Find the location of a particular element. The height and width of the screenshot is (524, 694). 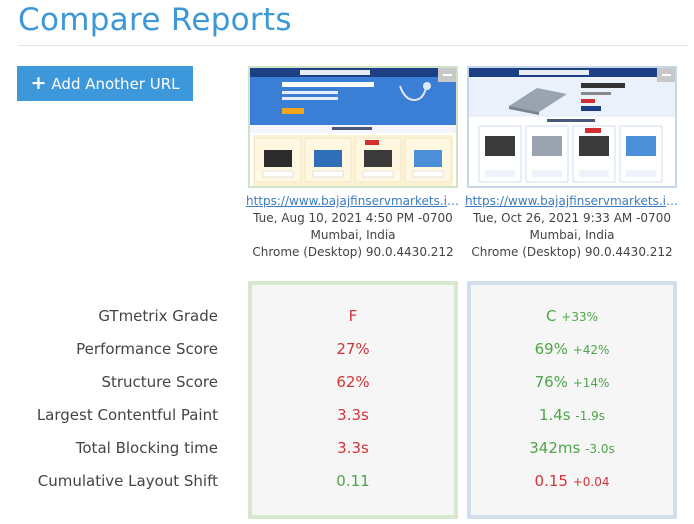

remove-report-1-icon is located at coordinates (447, 75).